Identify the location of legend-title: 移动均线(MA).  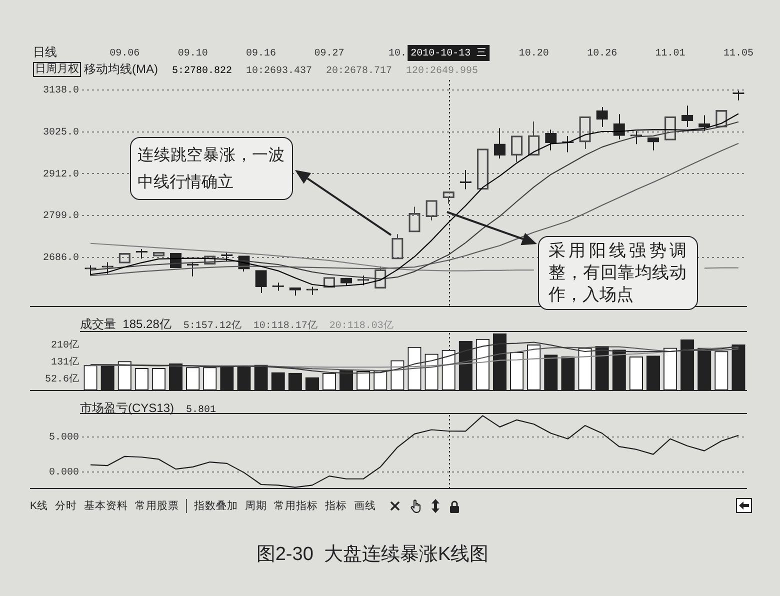
(121, 69).